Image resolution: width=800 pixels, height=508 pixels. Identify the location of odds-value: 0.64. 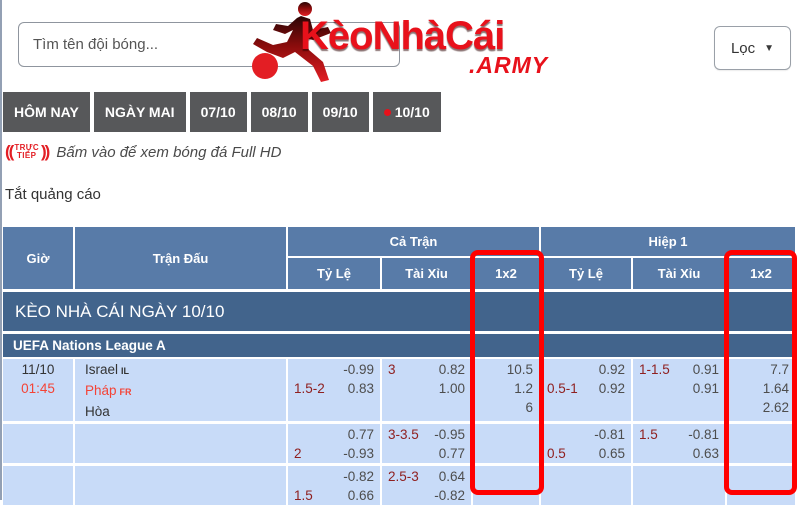
(451, 476).